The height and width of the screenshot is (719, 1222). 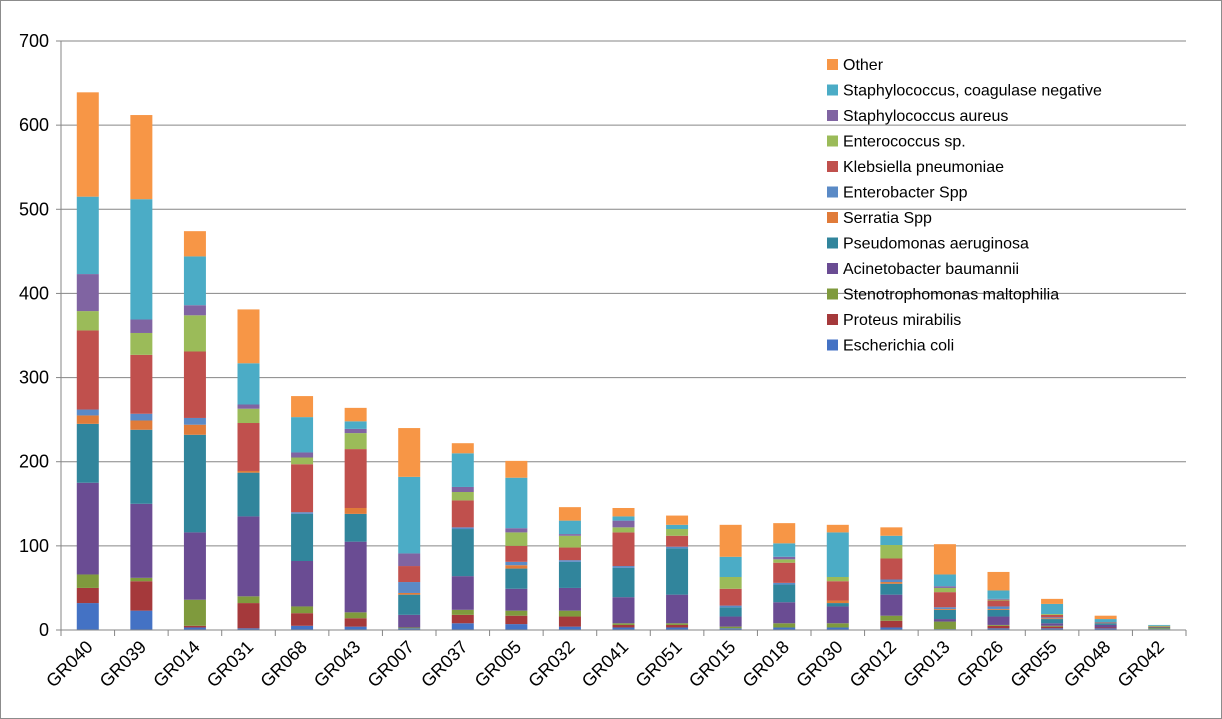 I want to click on x-tick-label: GR032, so click(x=551, y=664).